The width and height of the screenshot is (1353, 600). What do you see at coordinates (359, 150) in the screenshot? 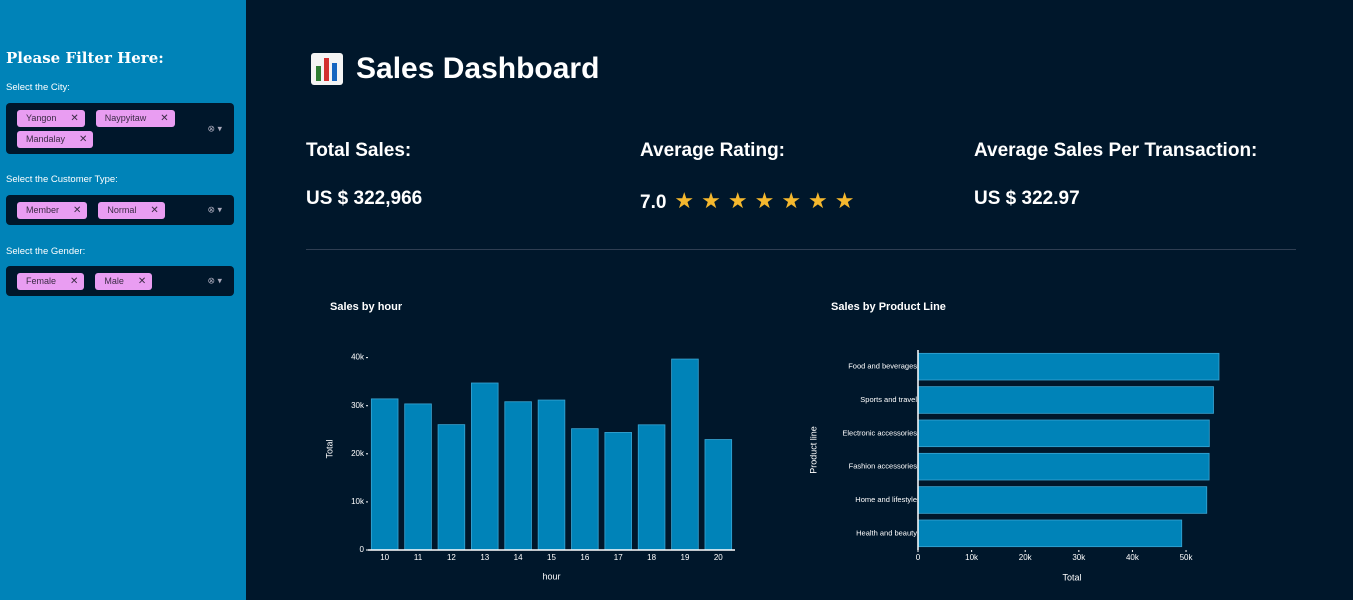
I see `kpi-label: Total Sales:` at bounding box center [359, 150].